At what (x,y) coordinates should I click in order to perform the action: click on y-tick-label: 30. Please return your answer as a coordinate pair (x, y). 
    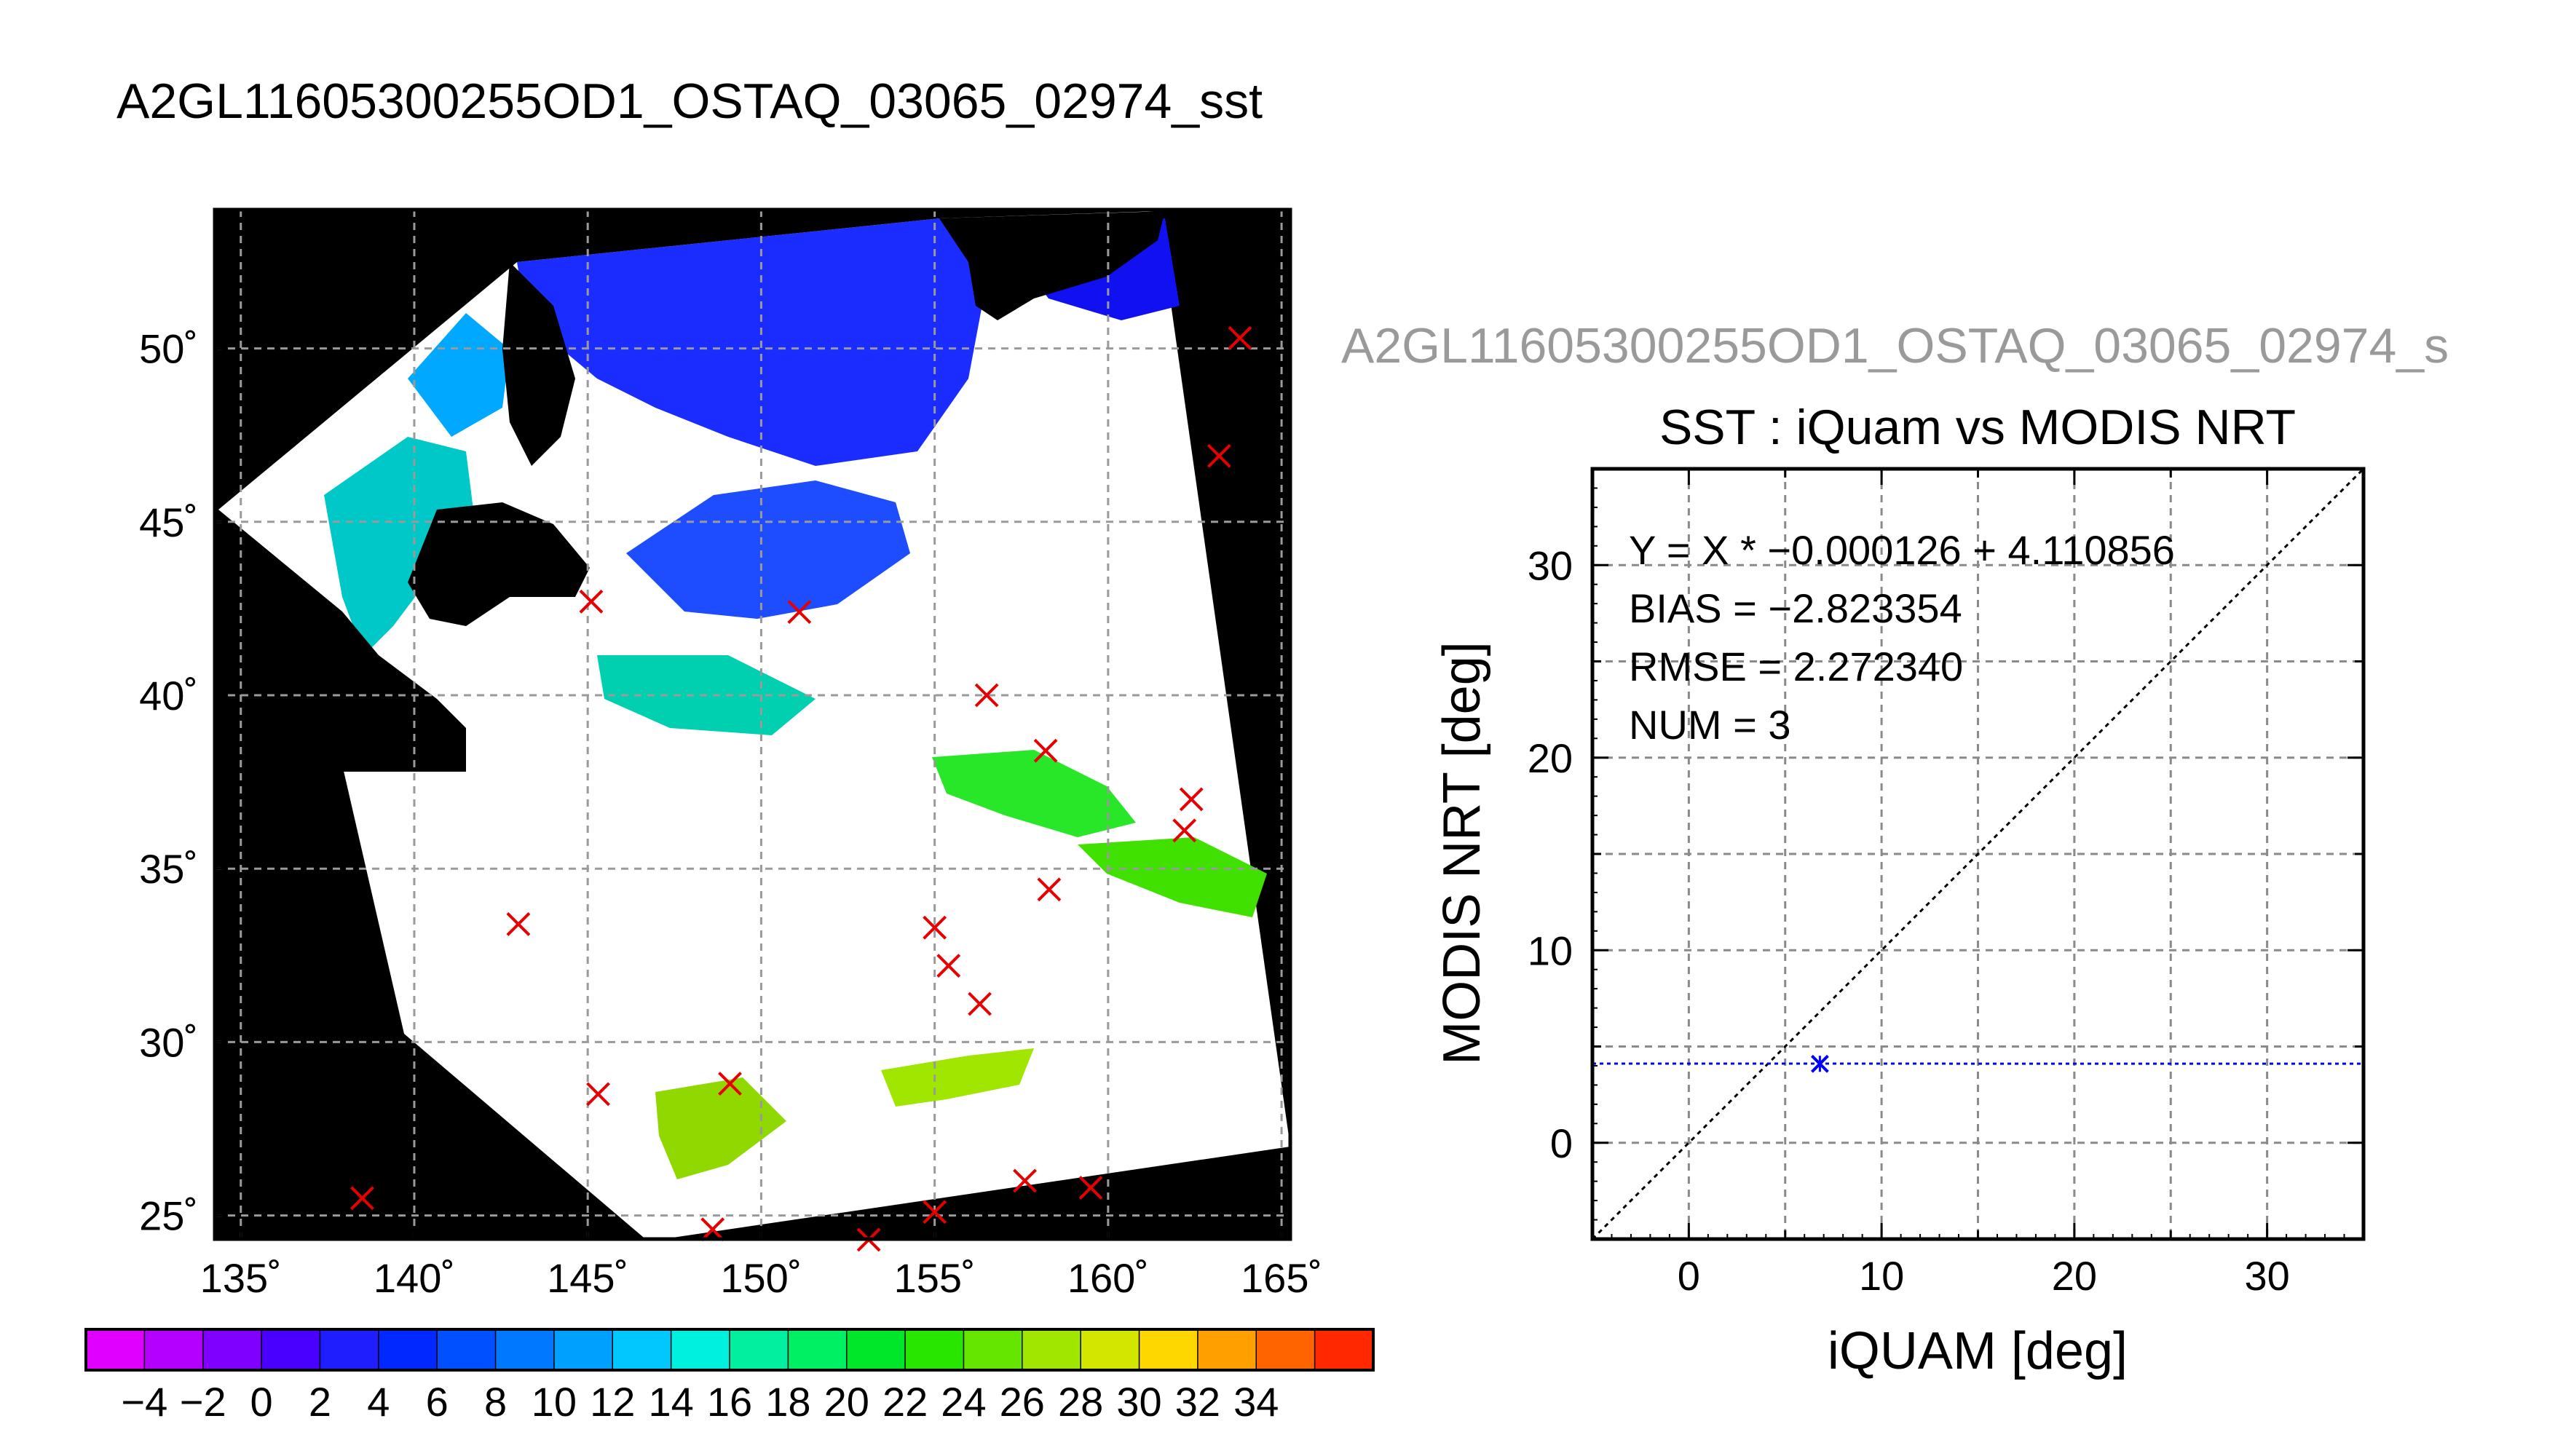
    Looking at the image, I should click on (1550, 565).